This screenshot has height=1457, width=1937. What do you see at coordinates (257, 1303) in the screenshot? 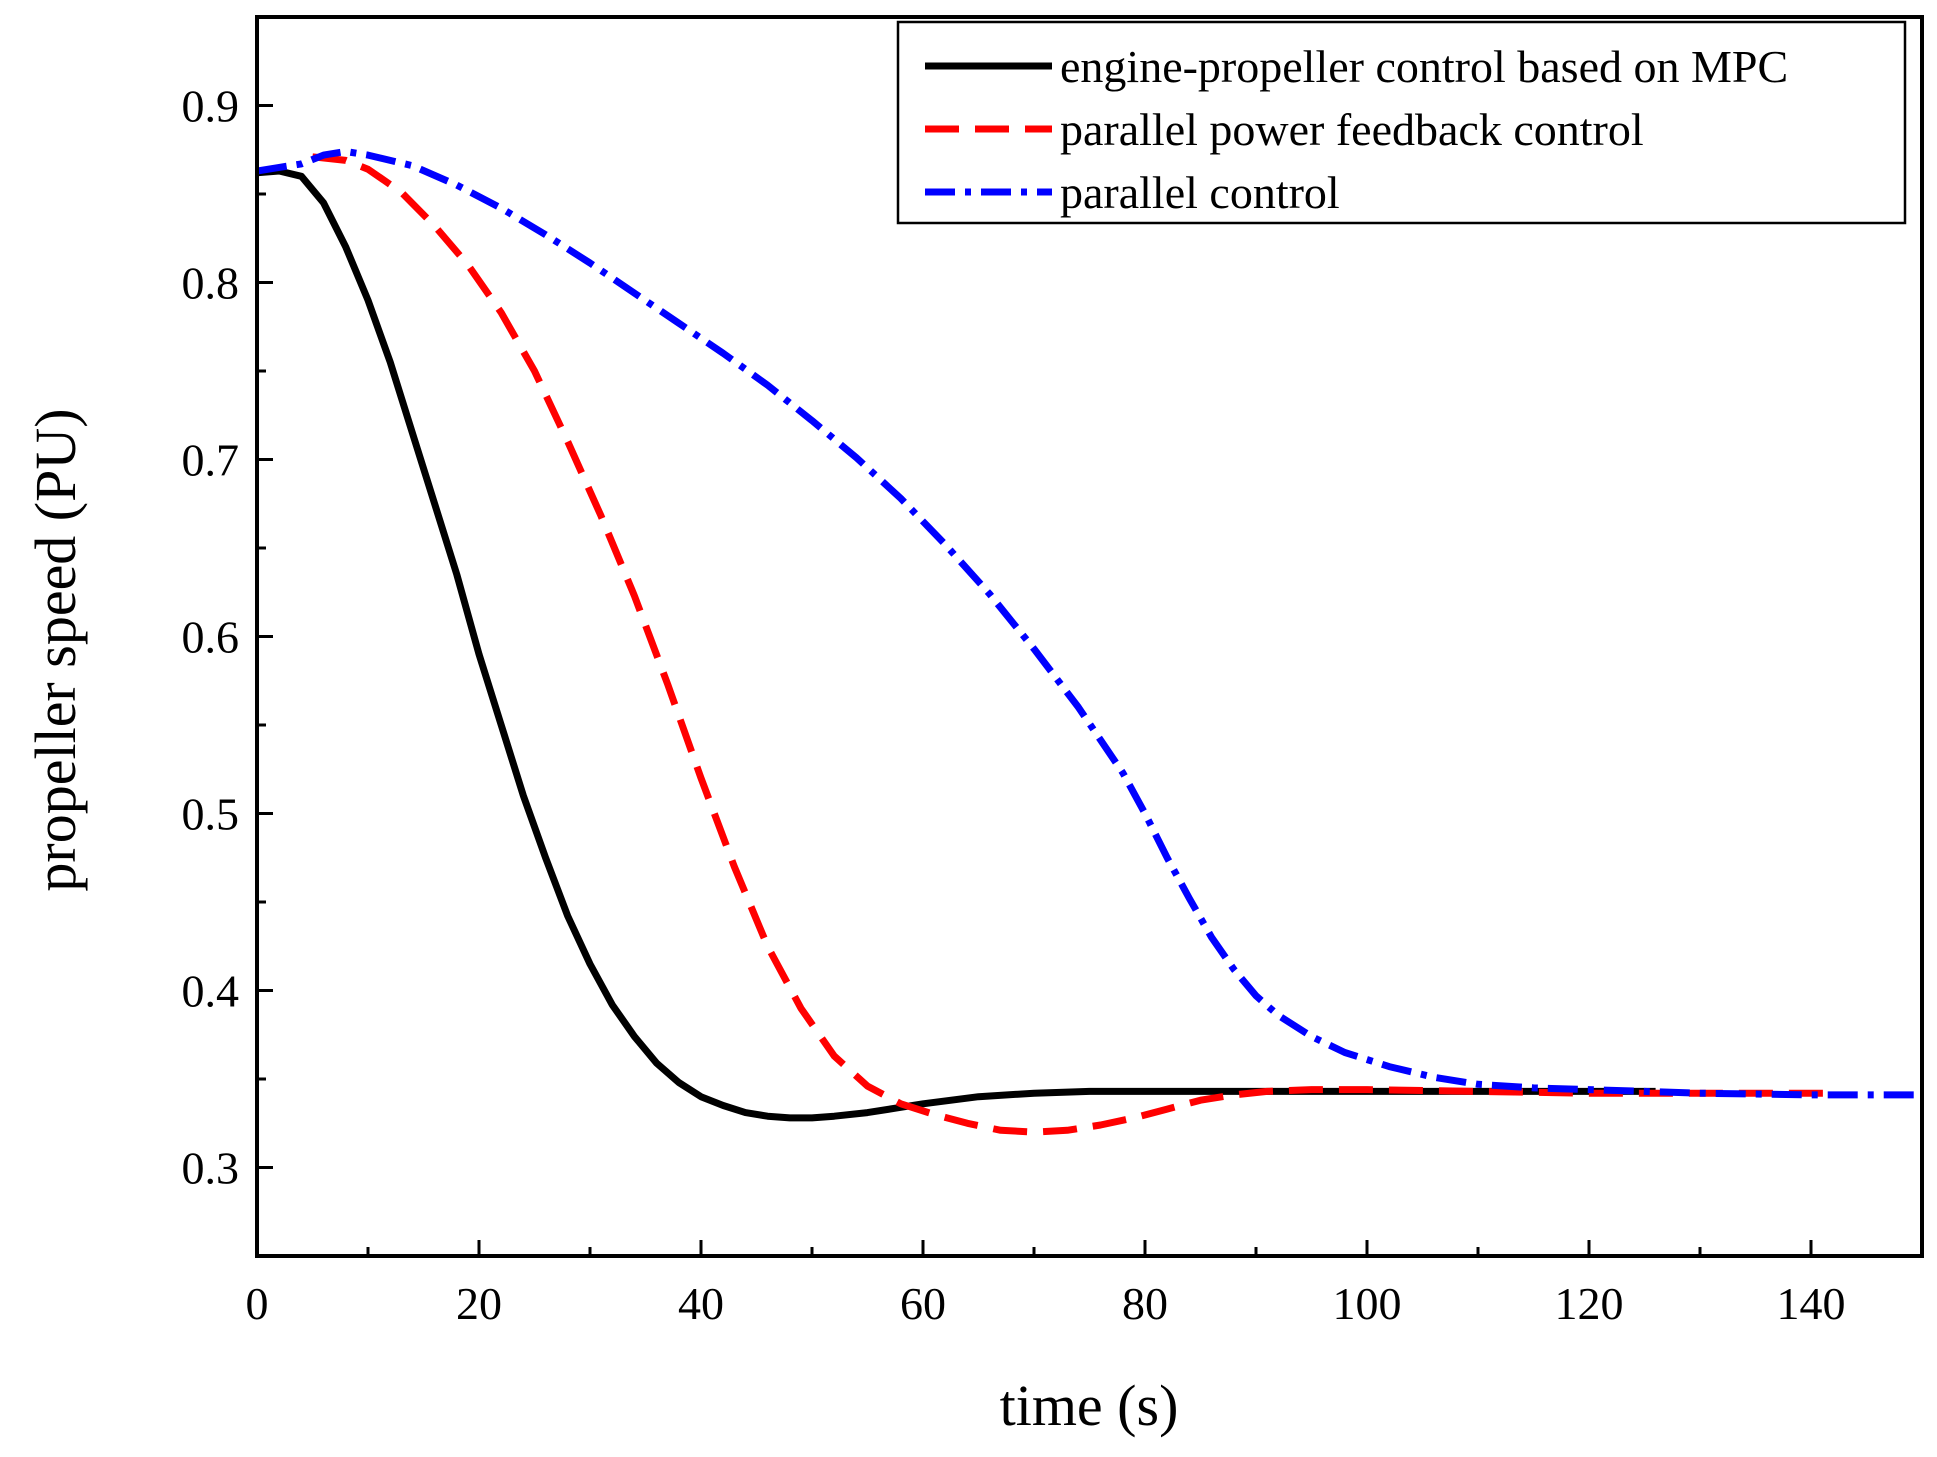
I see `x-tick-label: 0` at bounding box center [257, 1303].